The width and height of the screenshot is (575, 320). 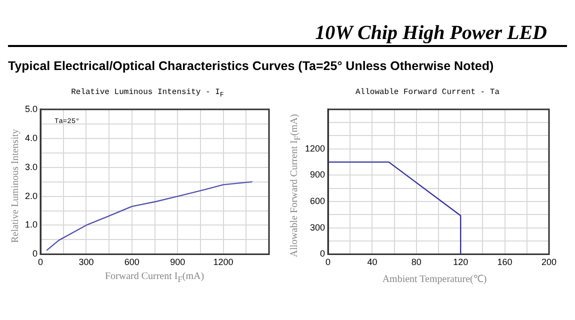 What do you see at coordinates (318, 201) in the screenshot?
I see `y-tick-label: 600` at bounding box center [318, 201].